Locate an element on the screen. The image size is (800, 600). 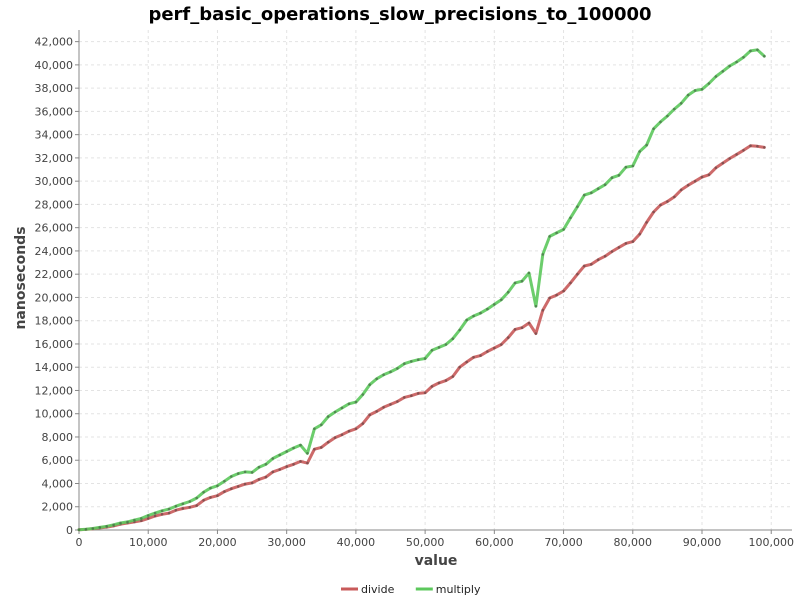
x-axis-label: value is located at coordinates (436, 561).